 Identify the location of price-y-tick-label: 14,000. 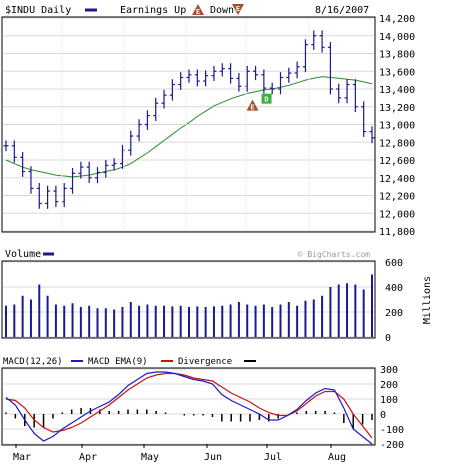
(397, 37).